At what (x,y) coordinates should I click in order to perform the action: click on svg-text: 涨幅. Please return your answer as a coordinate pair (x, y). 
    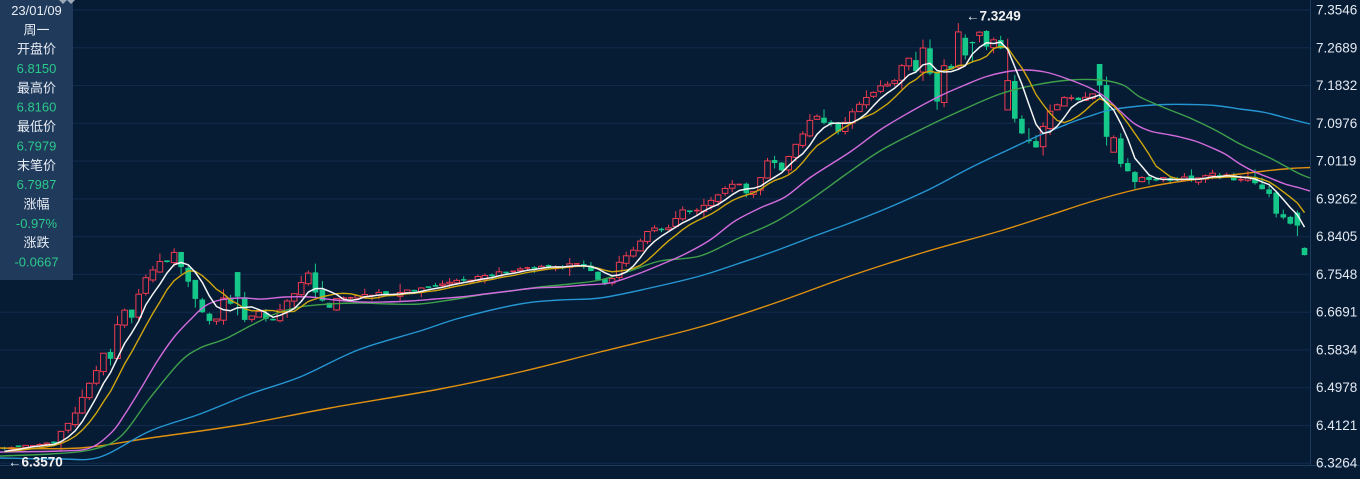
    Looking at the image, I should click on (36, 204).